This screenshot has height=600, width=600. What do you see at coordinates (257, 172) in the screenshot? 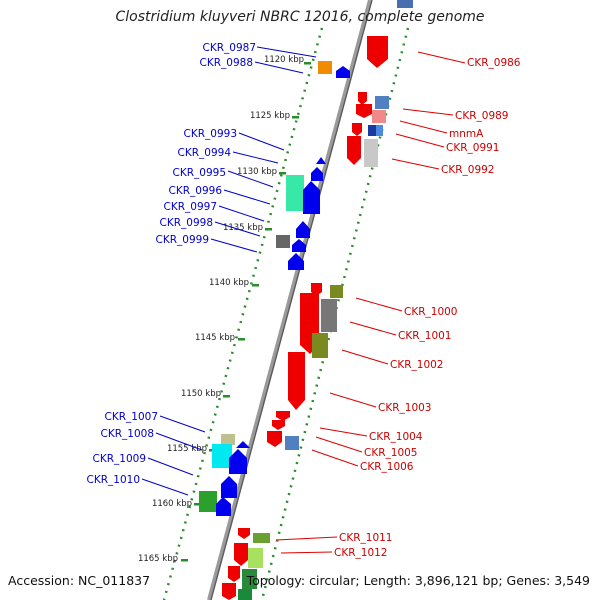
I see `kbp-label: 1130 kbp` at bounding box center [257, 172].